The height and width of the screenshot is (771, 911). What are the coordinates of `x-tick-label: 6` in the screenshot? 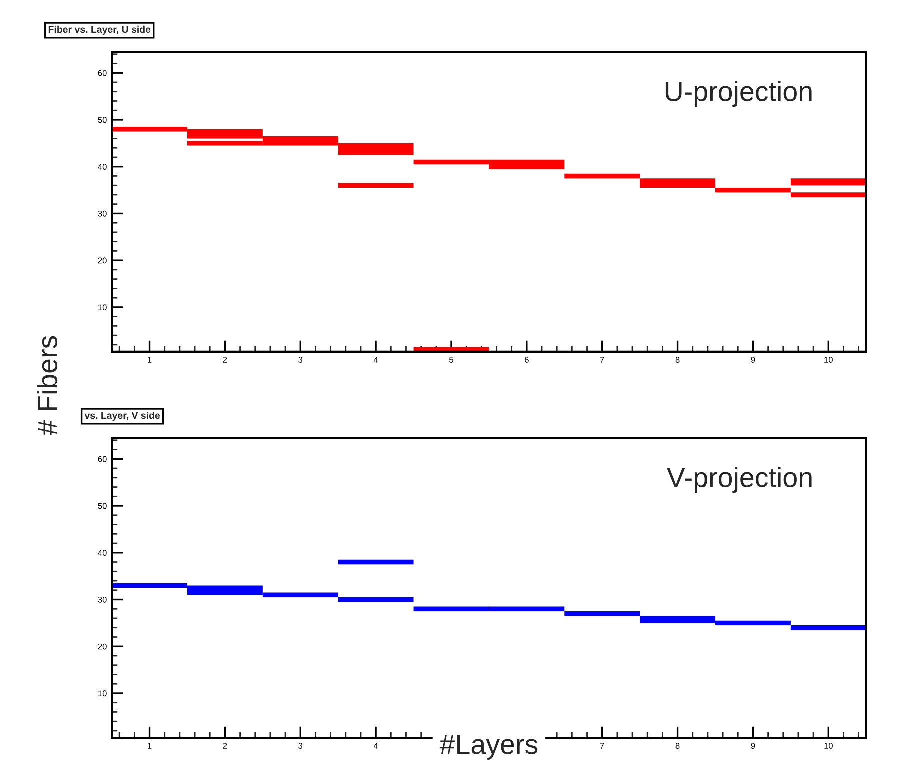 It's located at (527, 360).